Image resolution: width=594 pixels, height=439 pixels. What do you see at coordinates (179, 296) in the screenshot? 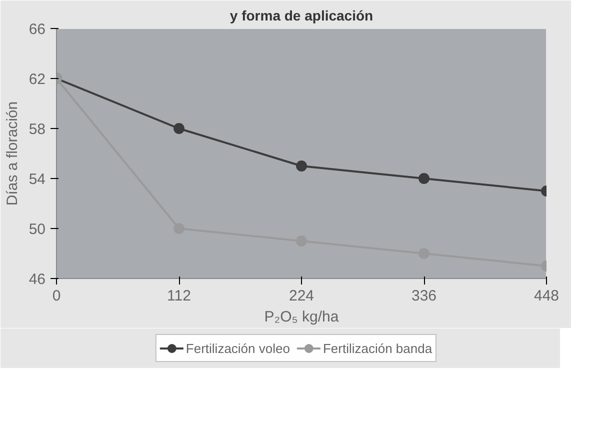
I see `x-tick-label: 112` at bounding box center [179, 296].